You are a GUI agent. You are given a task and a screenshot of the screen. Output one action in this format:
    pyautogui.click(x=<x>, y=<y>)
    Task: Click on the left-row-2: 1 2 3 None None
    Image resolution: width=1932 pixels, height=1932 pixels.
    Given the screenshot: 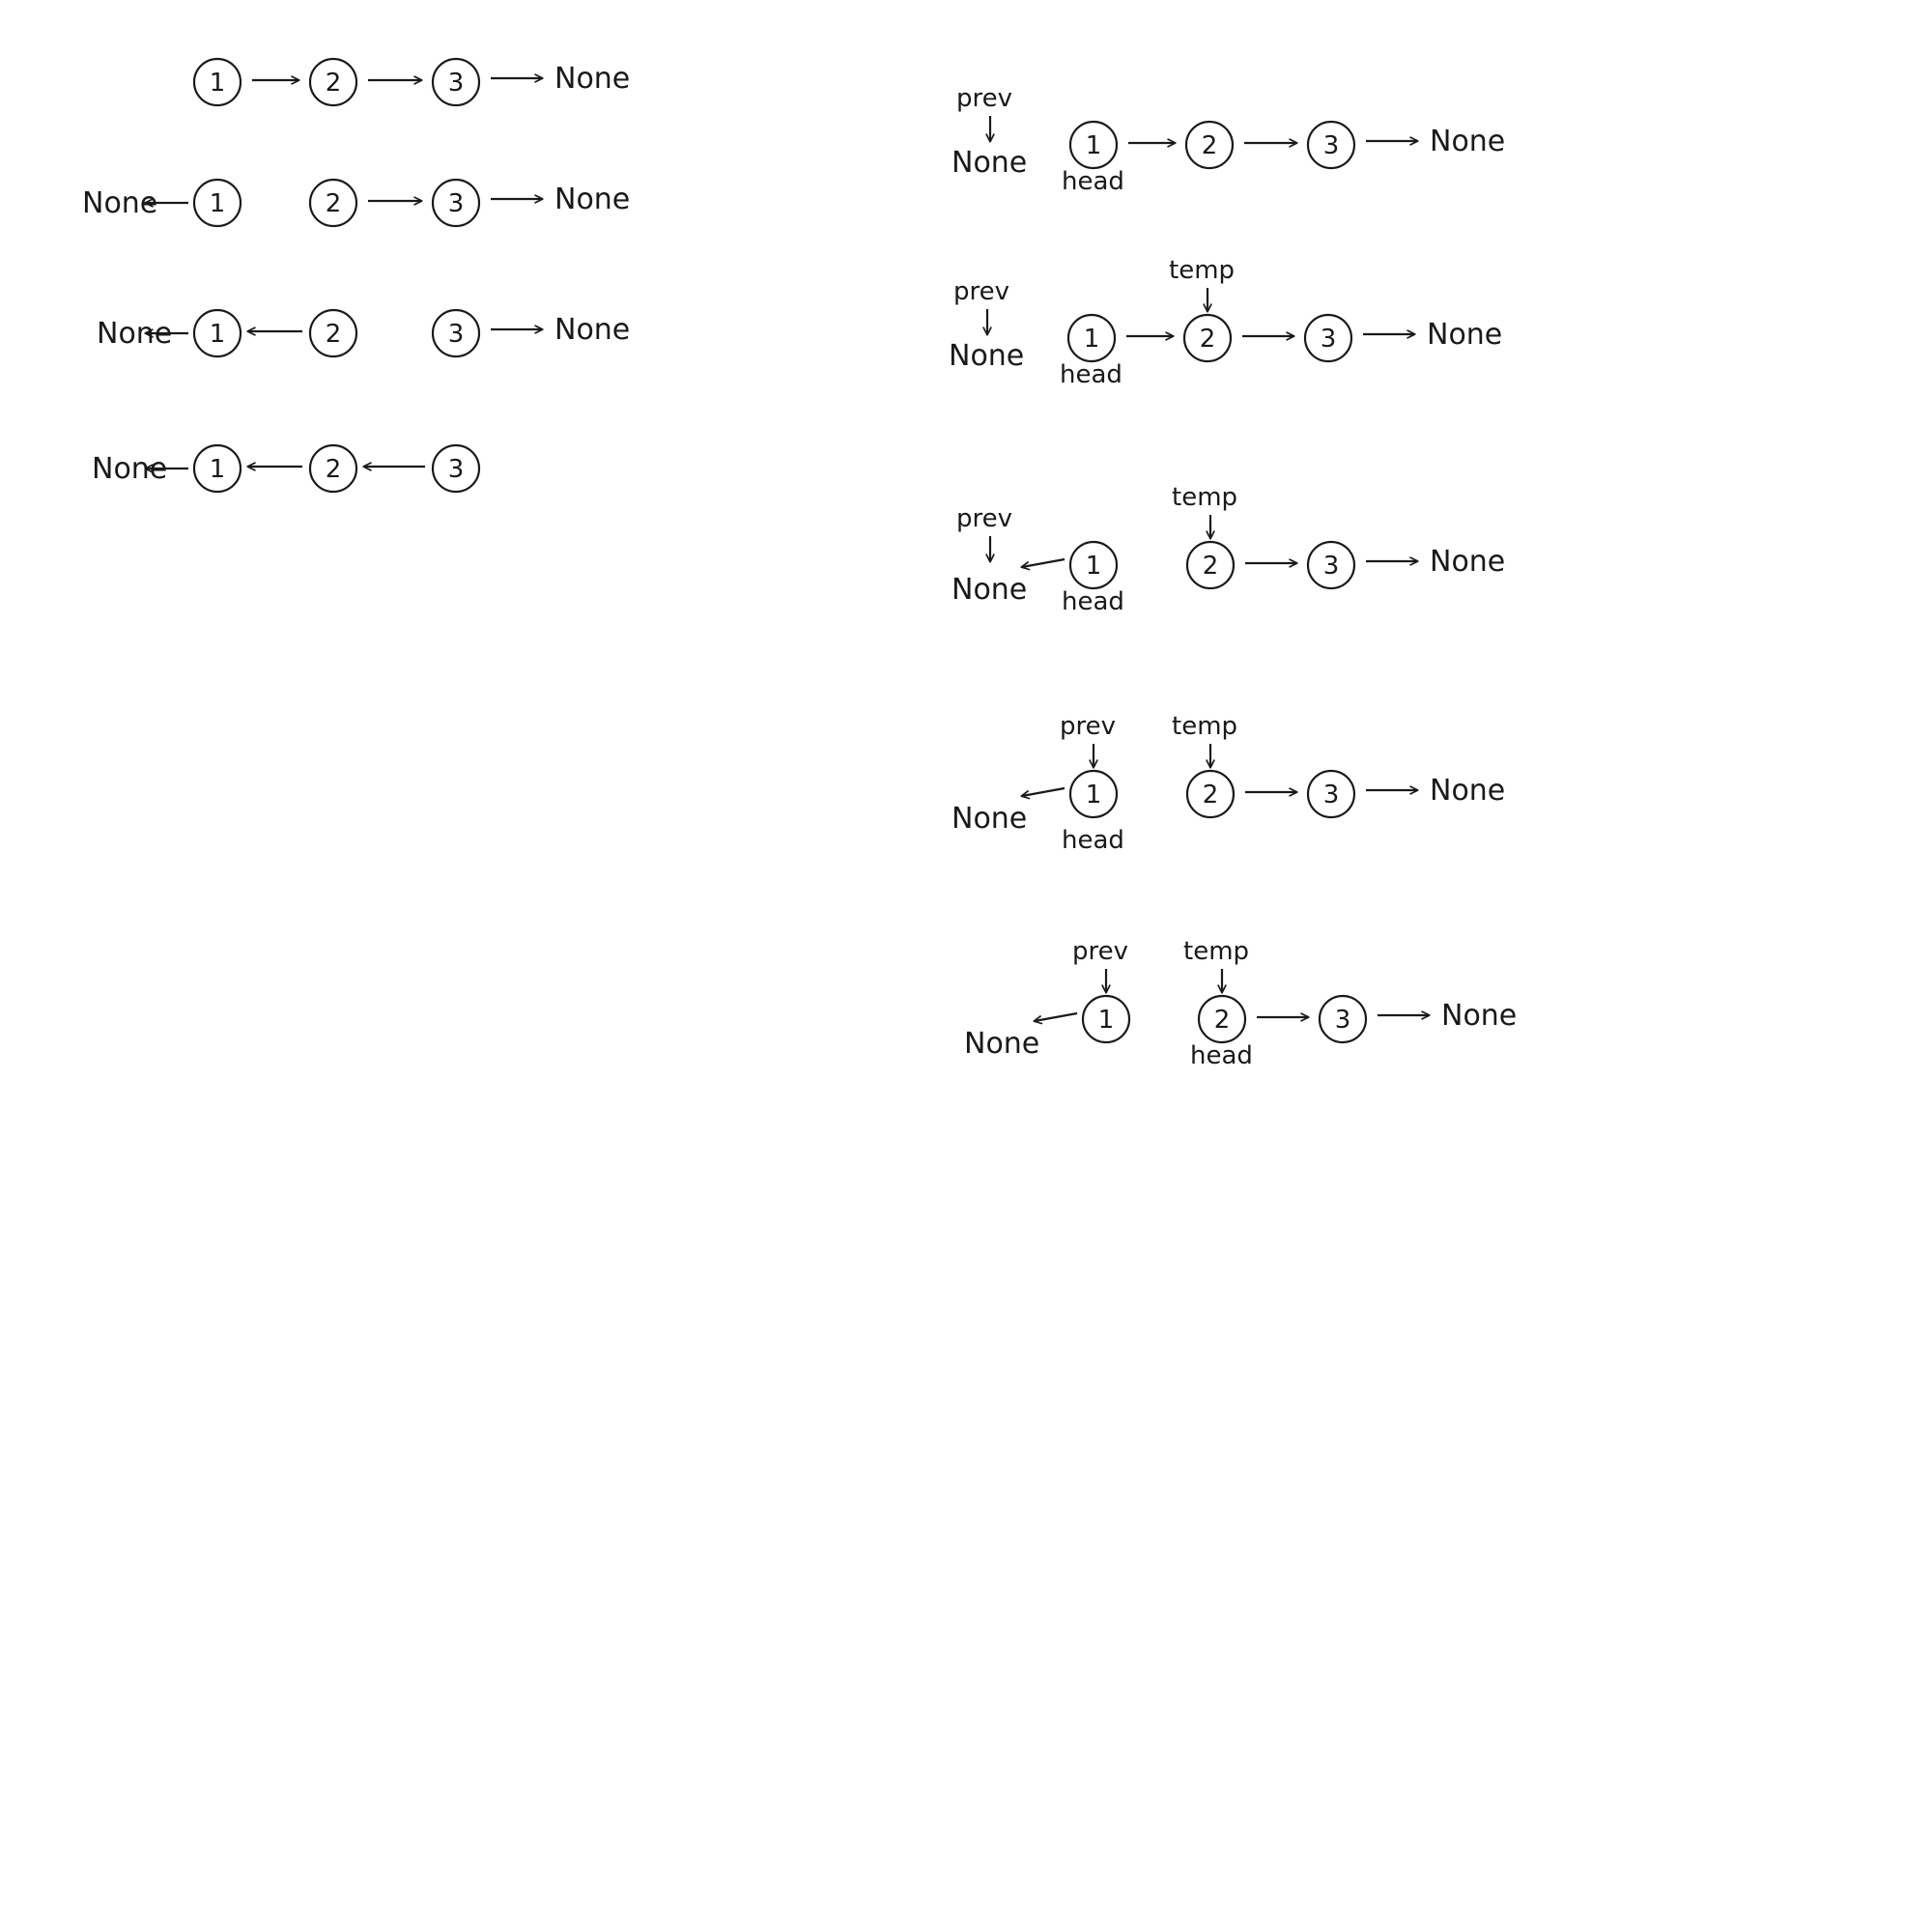 What is the action you would take?
    pyautogui.click(x=356, y=203)
    